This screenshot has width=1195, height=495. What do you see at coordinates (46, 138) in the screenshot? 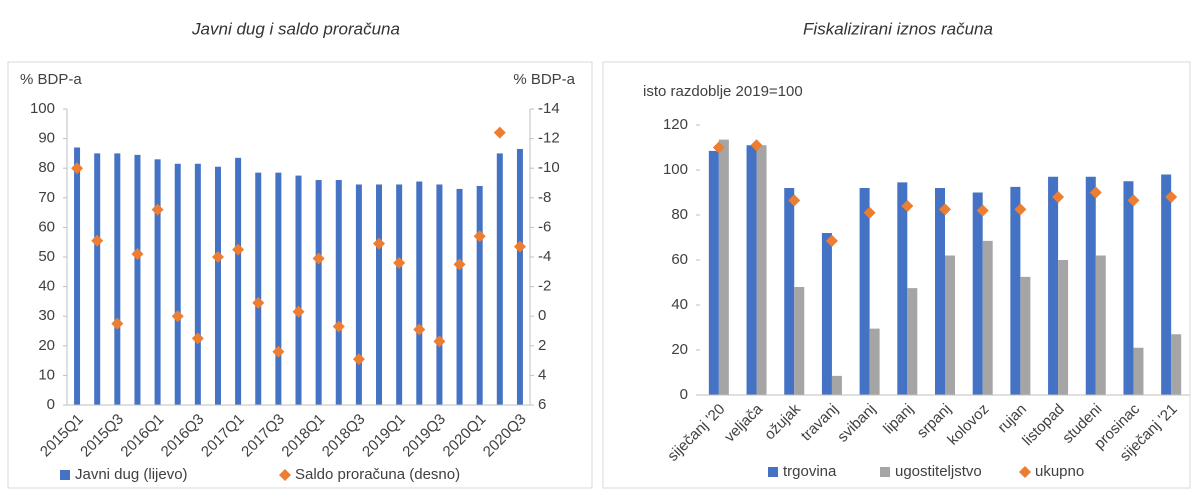
I see `y-tick-label: 90` at bounding box center [46, 138].